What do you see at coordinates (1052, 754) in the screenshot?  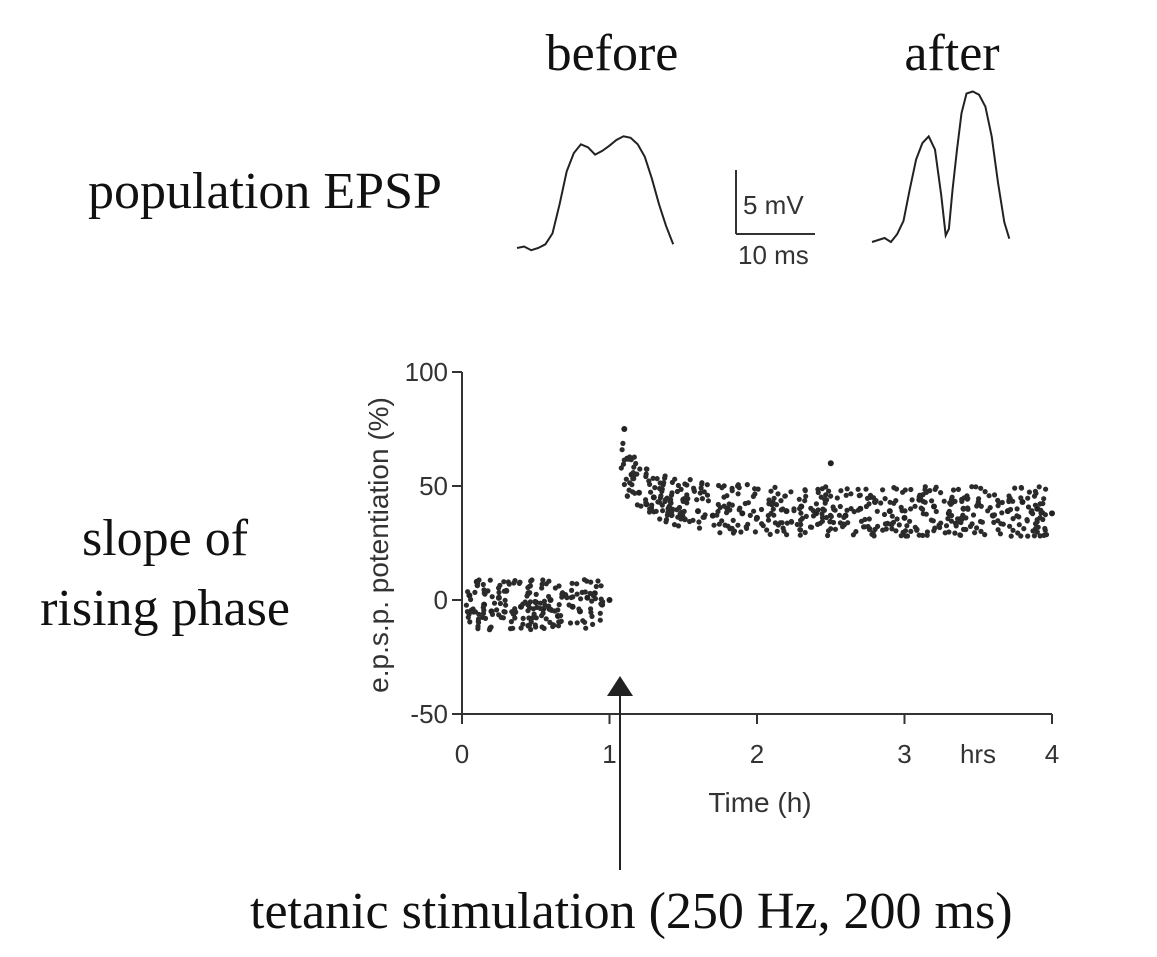 I see `x-tick-label: 4` at bounding box center [1052, 754].